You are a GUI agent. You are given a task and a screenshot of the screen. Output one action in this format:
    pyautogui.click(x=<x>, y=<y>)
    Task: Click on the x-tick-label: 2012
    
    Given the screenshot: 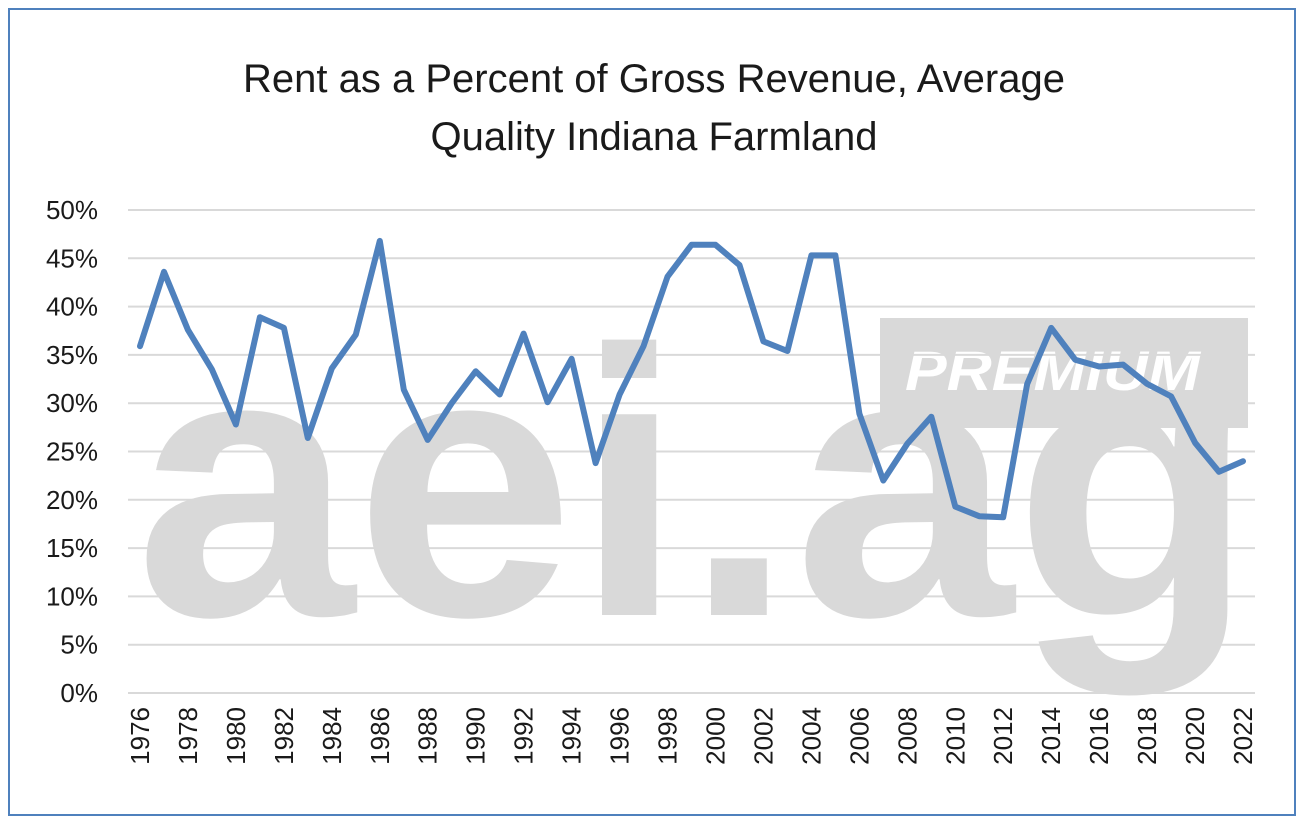 What is the action you would take?
    pyautogui.click(x=1003, y=736)
    